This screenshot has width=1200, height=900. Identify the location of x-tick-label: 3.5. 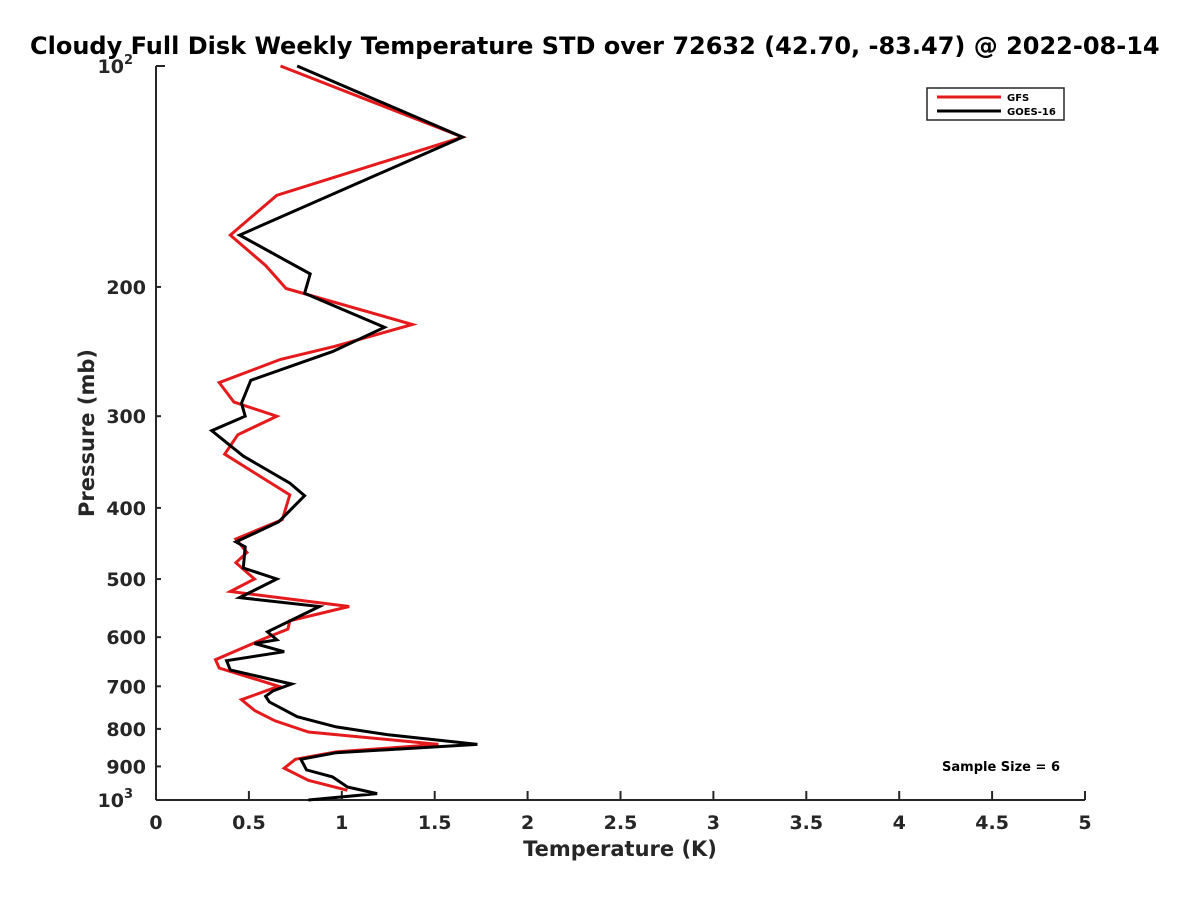
(806, 823).